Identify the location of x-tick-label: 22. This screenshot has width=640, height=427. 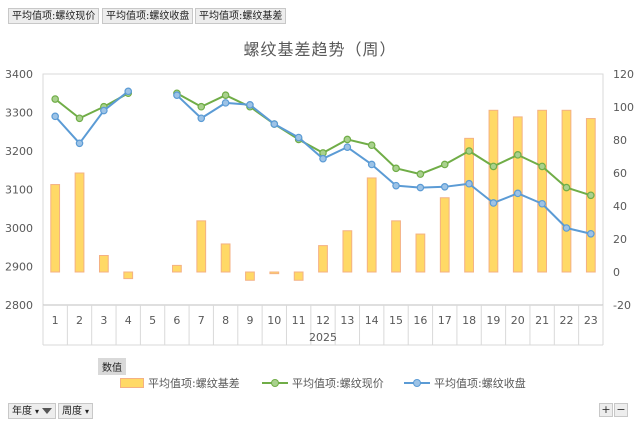
(566, 320).